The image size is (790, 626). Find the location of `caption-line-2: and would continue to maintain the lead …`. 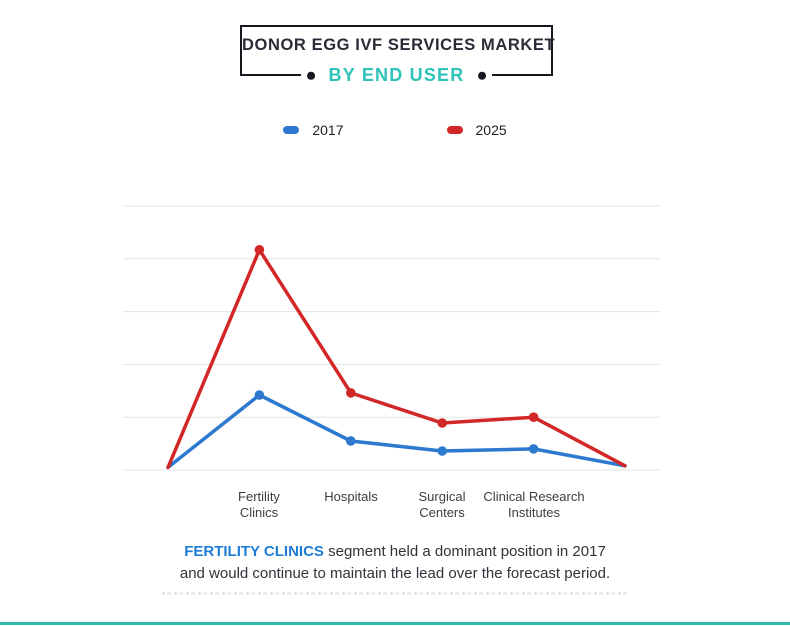

caption-line-2: and would continue to maintain the lead … is located at coordinates (395, 573).